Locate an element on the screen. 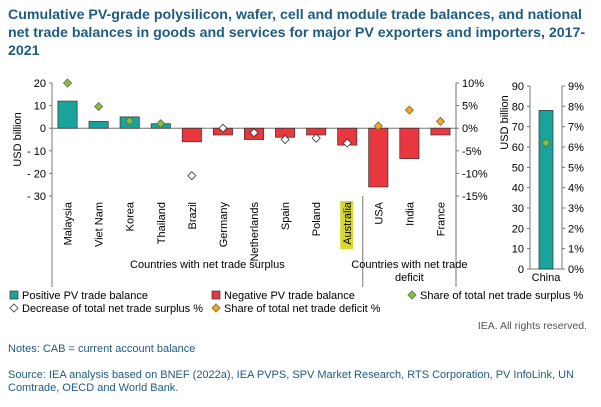  y2-tick-label: -5% is located at coordinates (472, 152).